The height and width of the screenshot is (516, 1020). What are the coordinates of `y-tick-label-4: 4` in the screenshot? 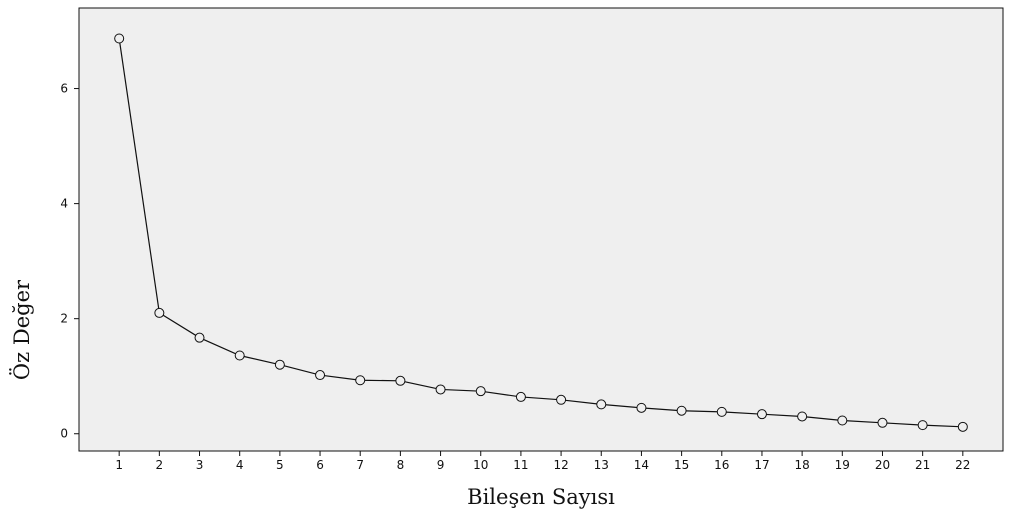 It's located at (64, 204).